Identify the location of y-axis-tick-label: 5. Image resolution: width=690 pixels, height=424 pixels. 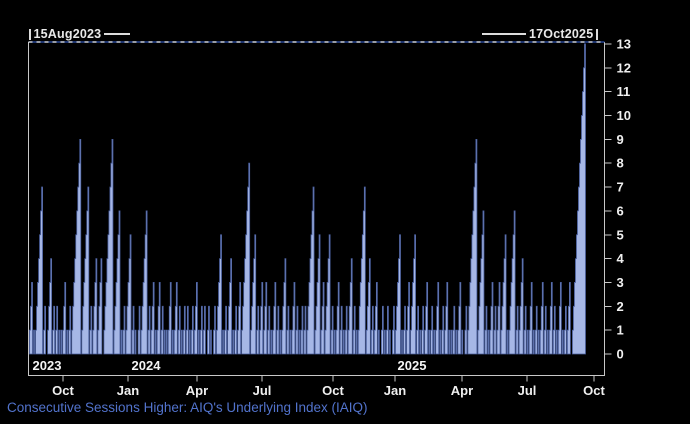
(620, 234).